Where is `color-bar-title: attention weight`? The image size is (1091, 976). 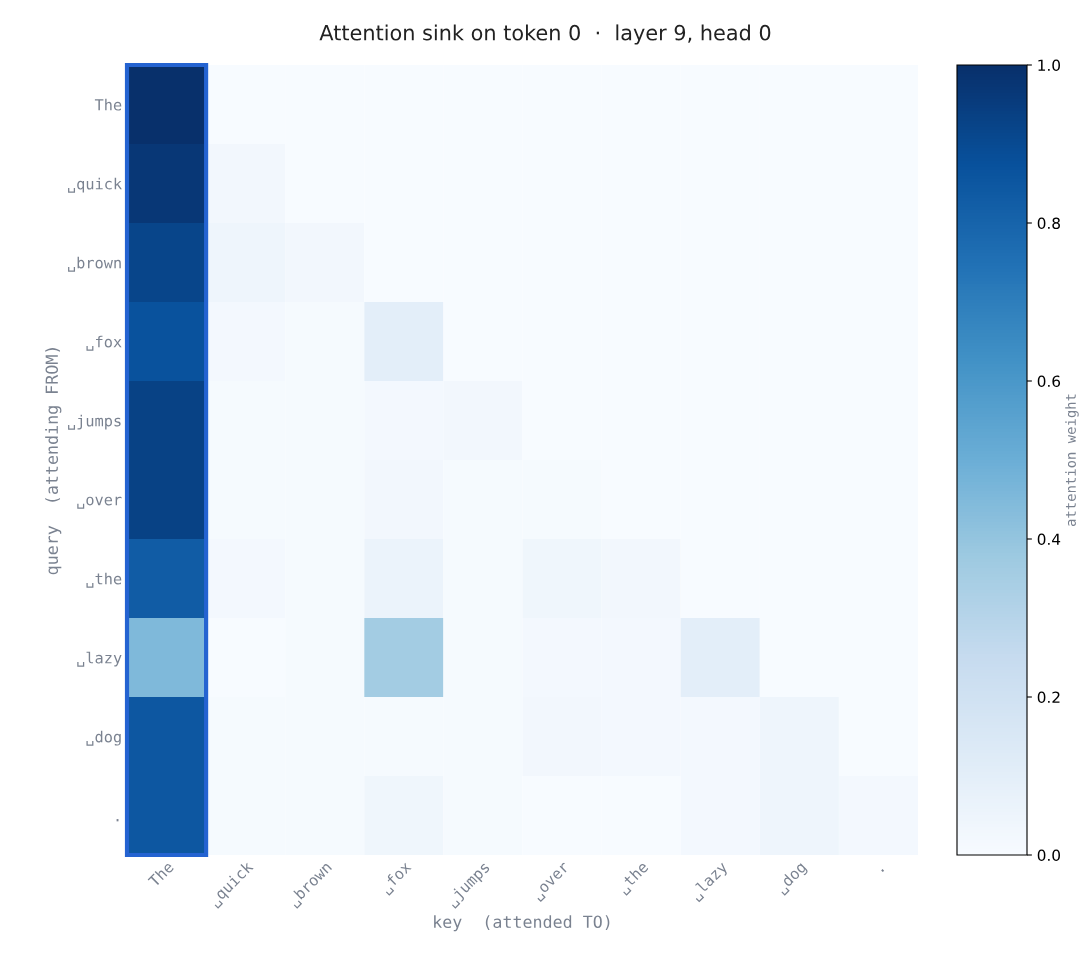
color-bar-title: attention weight is located at coordinates (1072, 460).